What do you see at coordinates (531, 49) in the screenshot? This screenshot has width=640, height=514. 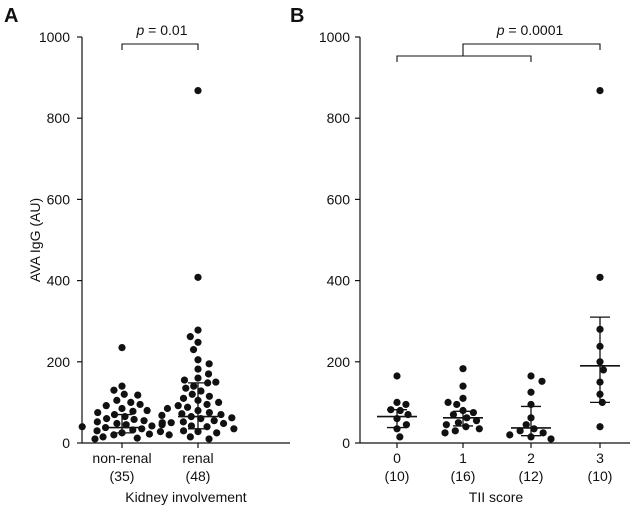 I see `panel-b-significance-bracket` at bounding box center [531, 49].